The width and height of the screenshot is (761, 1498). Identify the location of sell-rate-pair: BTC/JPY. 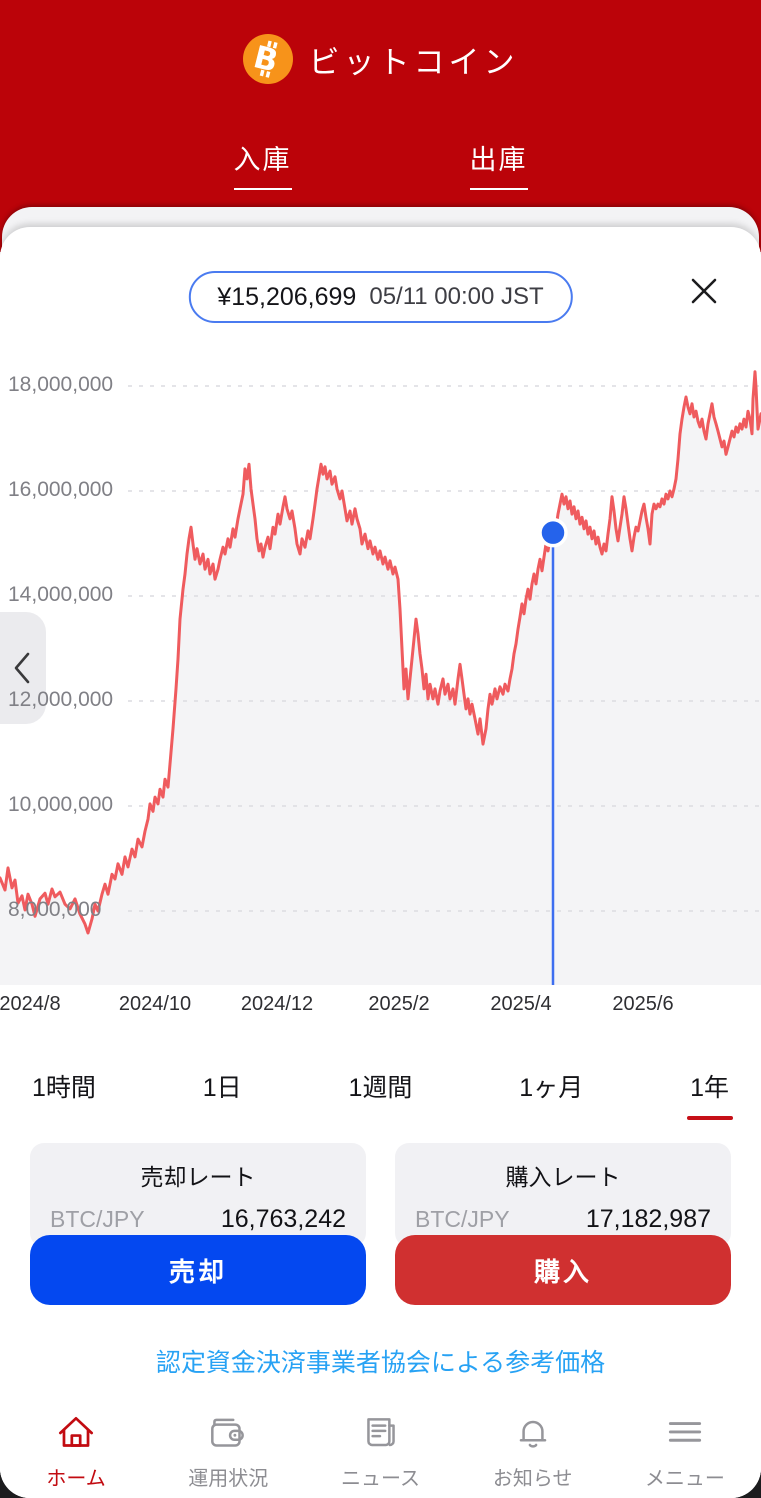
(97, 1219).